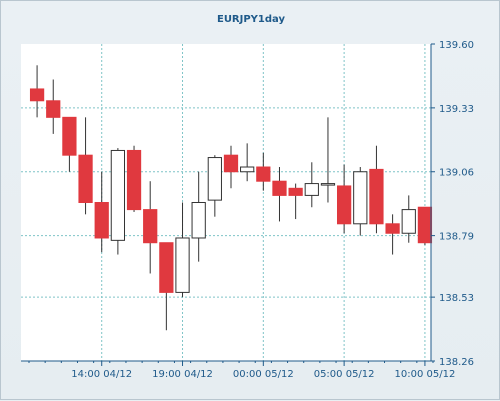 This screenshot has height=401, width=500. I want to click on x-tick-label: 10:00 05/12, so click(425, 374).